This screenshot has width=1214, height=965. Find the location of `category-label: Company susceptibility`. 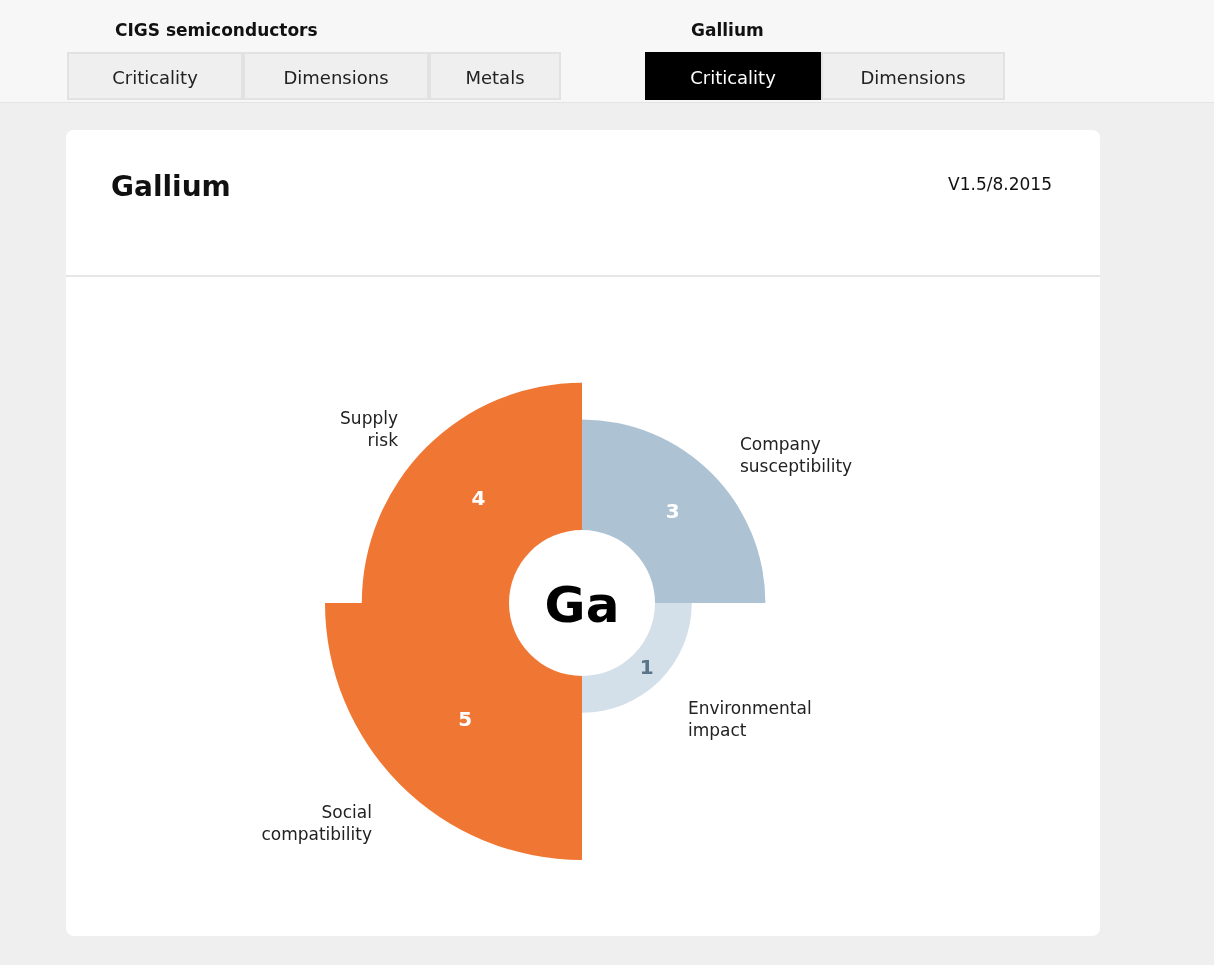

category-label: Company susceptibility is located at coordinates (796, 455).